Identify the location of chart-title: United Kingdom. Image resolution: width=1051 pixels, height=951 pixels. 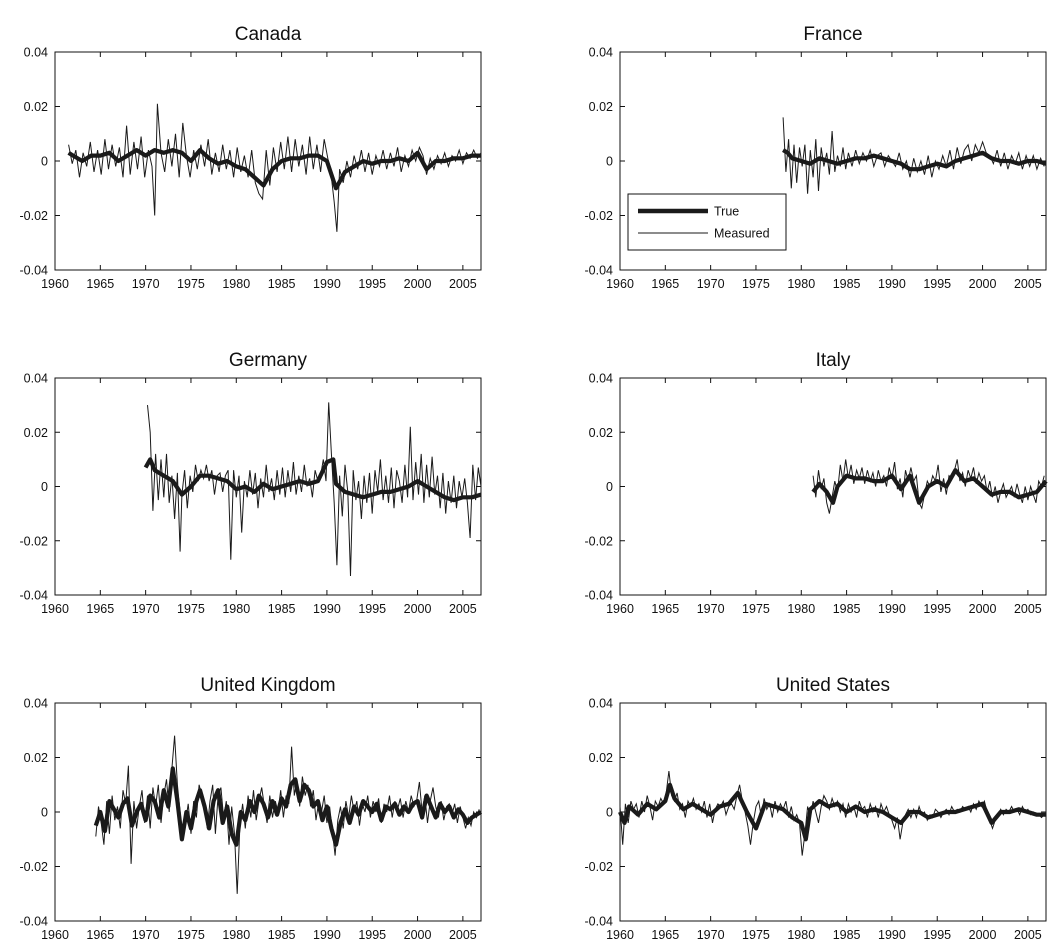
(267, 685).